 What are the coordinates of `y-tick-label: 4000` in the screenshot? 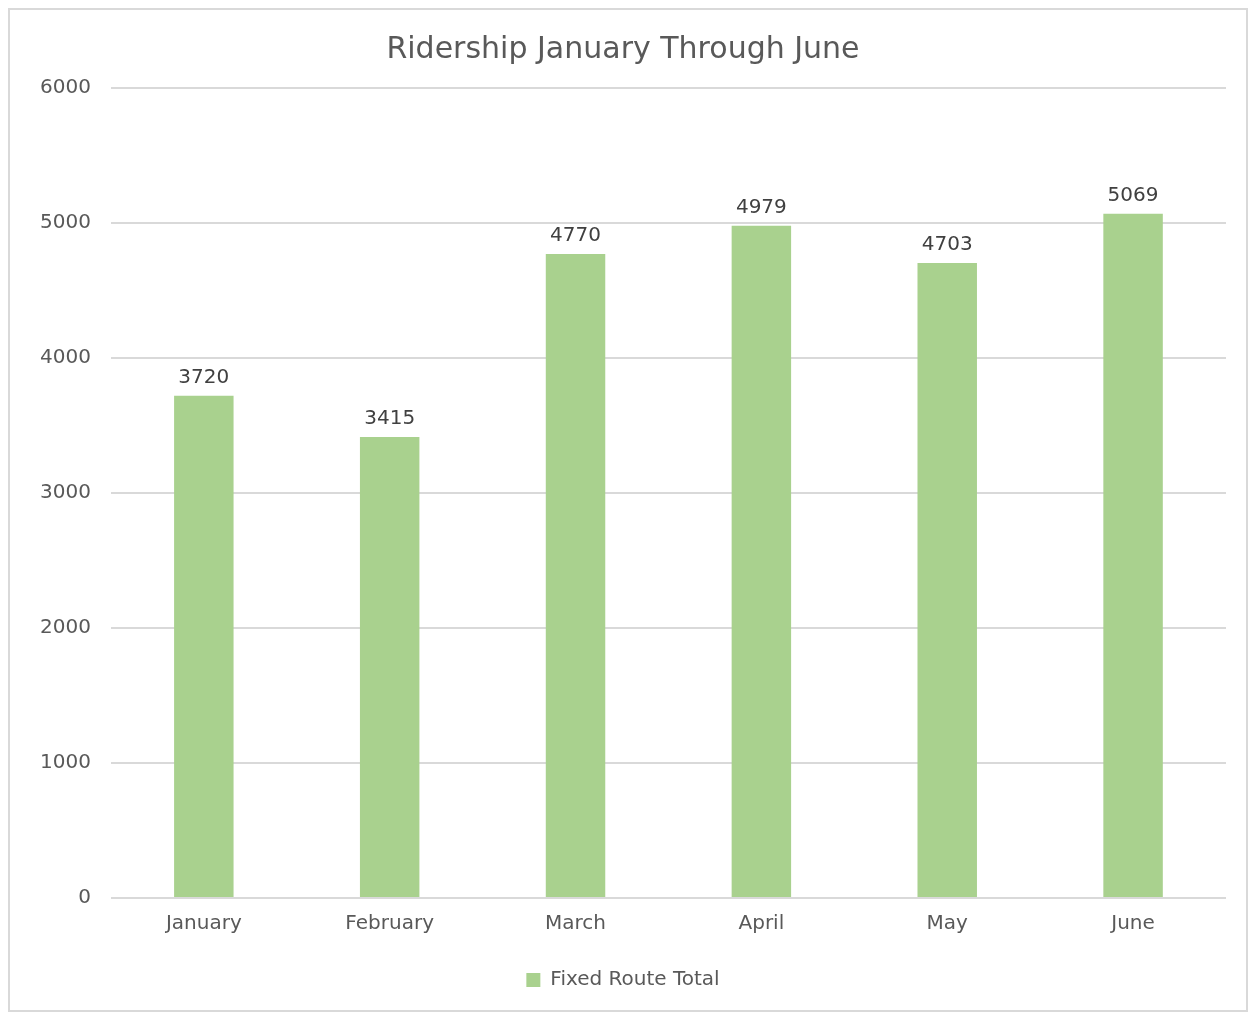 It's located at (65, 356).